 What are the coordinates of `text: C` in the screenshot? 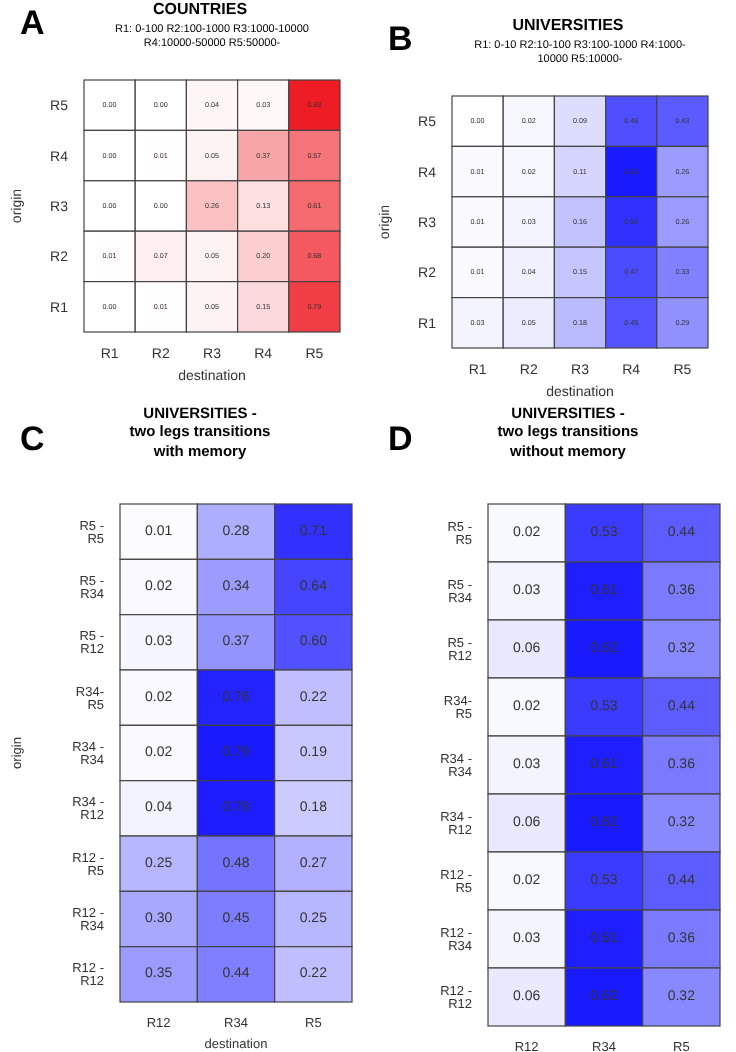 It's located at (32, 440).